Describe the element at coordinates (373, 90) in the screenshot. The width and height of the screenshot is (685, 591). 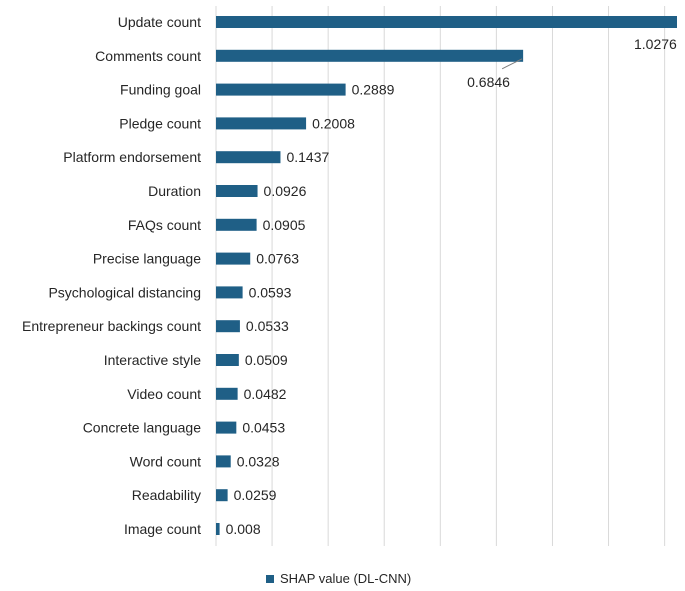
I see `value-label: 0.2889` at that location.